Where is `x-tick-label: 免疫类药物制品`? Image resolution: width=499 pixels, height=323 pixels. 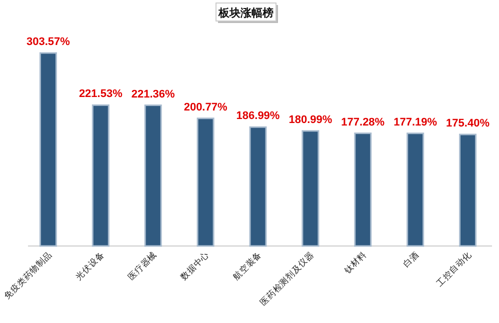
x-tick-label: 免疫类药物制品 is located at coordinates (28, 275).